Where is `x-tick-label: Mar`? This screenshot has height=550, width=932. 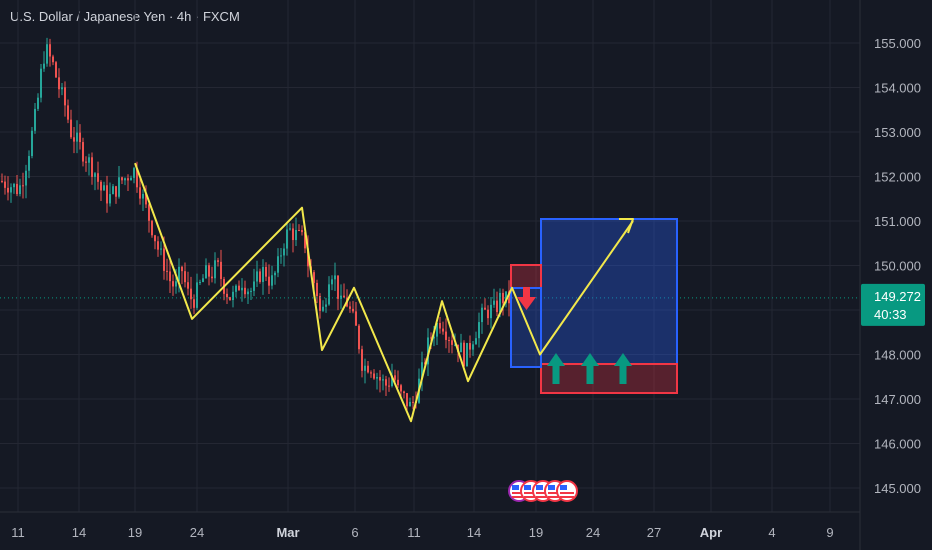 x-tick-label: Mar is located at coordinates (287, 532).